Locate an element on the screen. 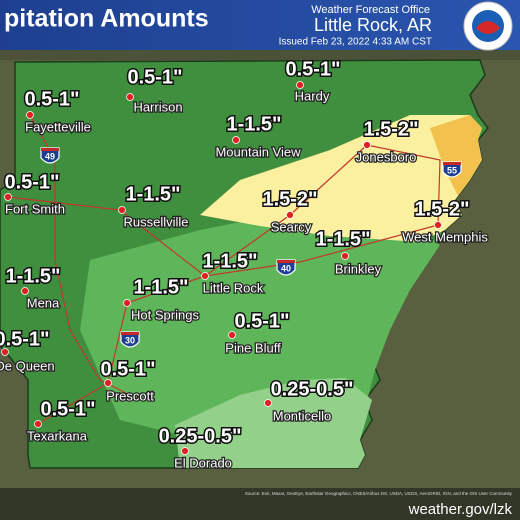 The width and height of the screenshot is (520, 525). url: weather.gov/lzk is located at coordinates (460, 509).